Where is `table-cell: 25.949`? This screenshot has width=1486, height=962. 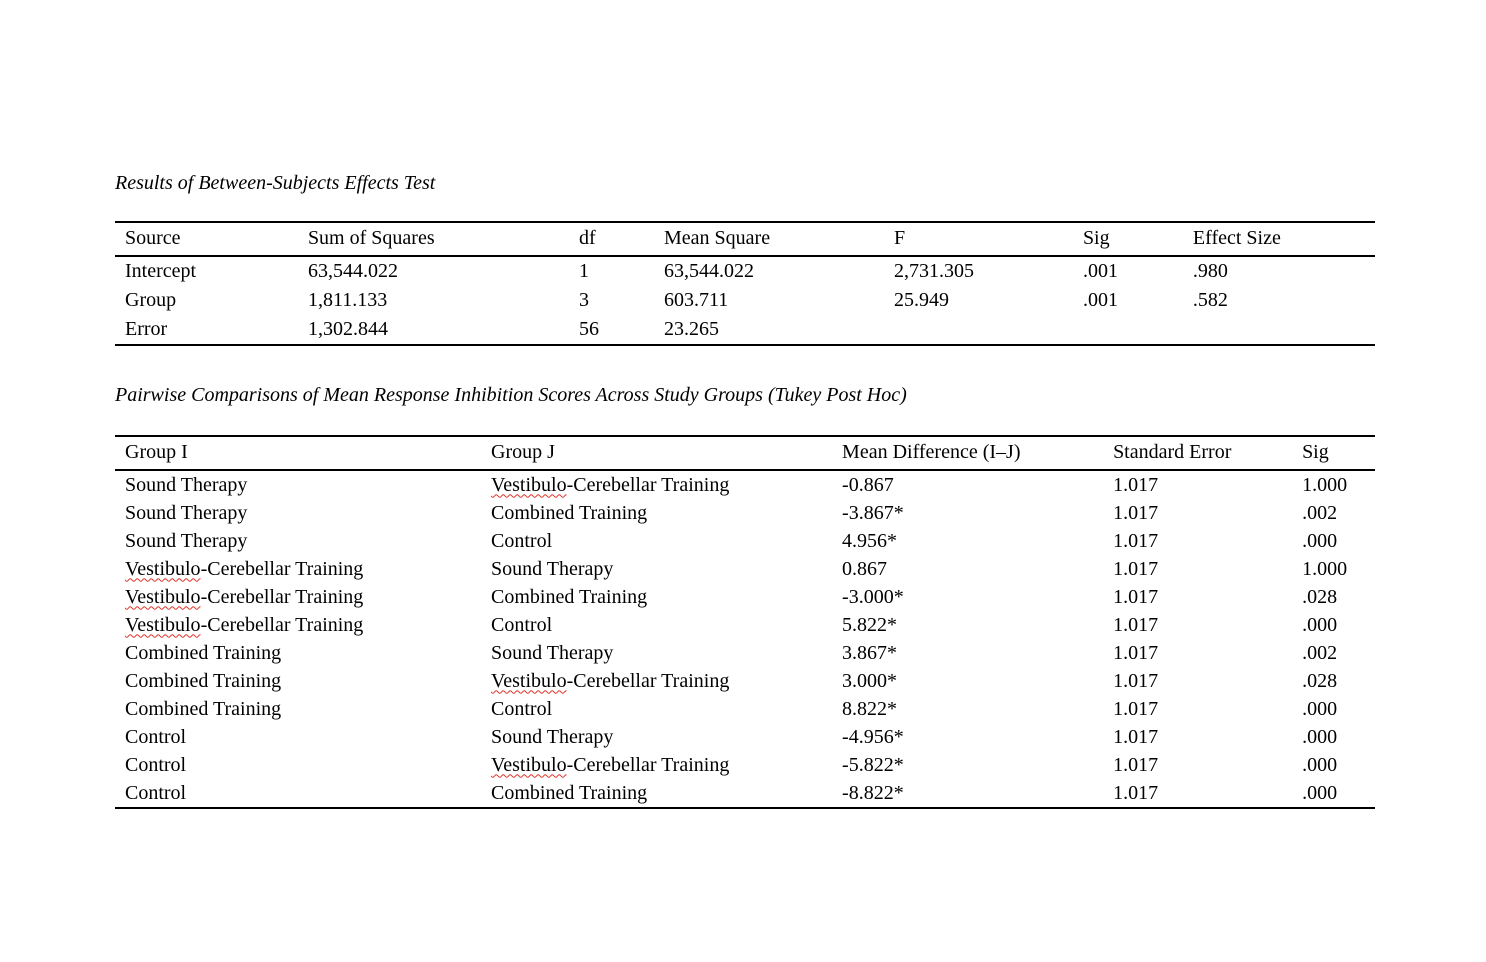
table-cell: 25.949 is located at coordinates (921, 300).